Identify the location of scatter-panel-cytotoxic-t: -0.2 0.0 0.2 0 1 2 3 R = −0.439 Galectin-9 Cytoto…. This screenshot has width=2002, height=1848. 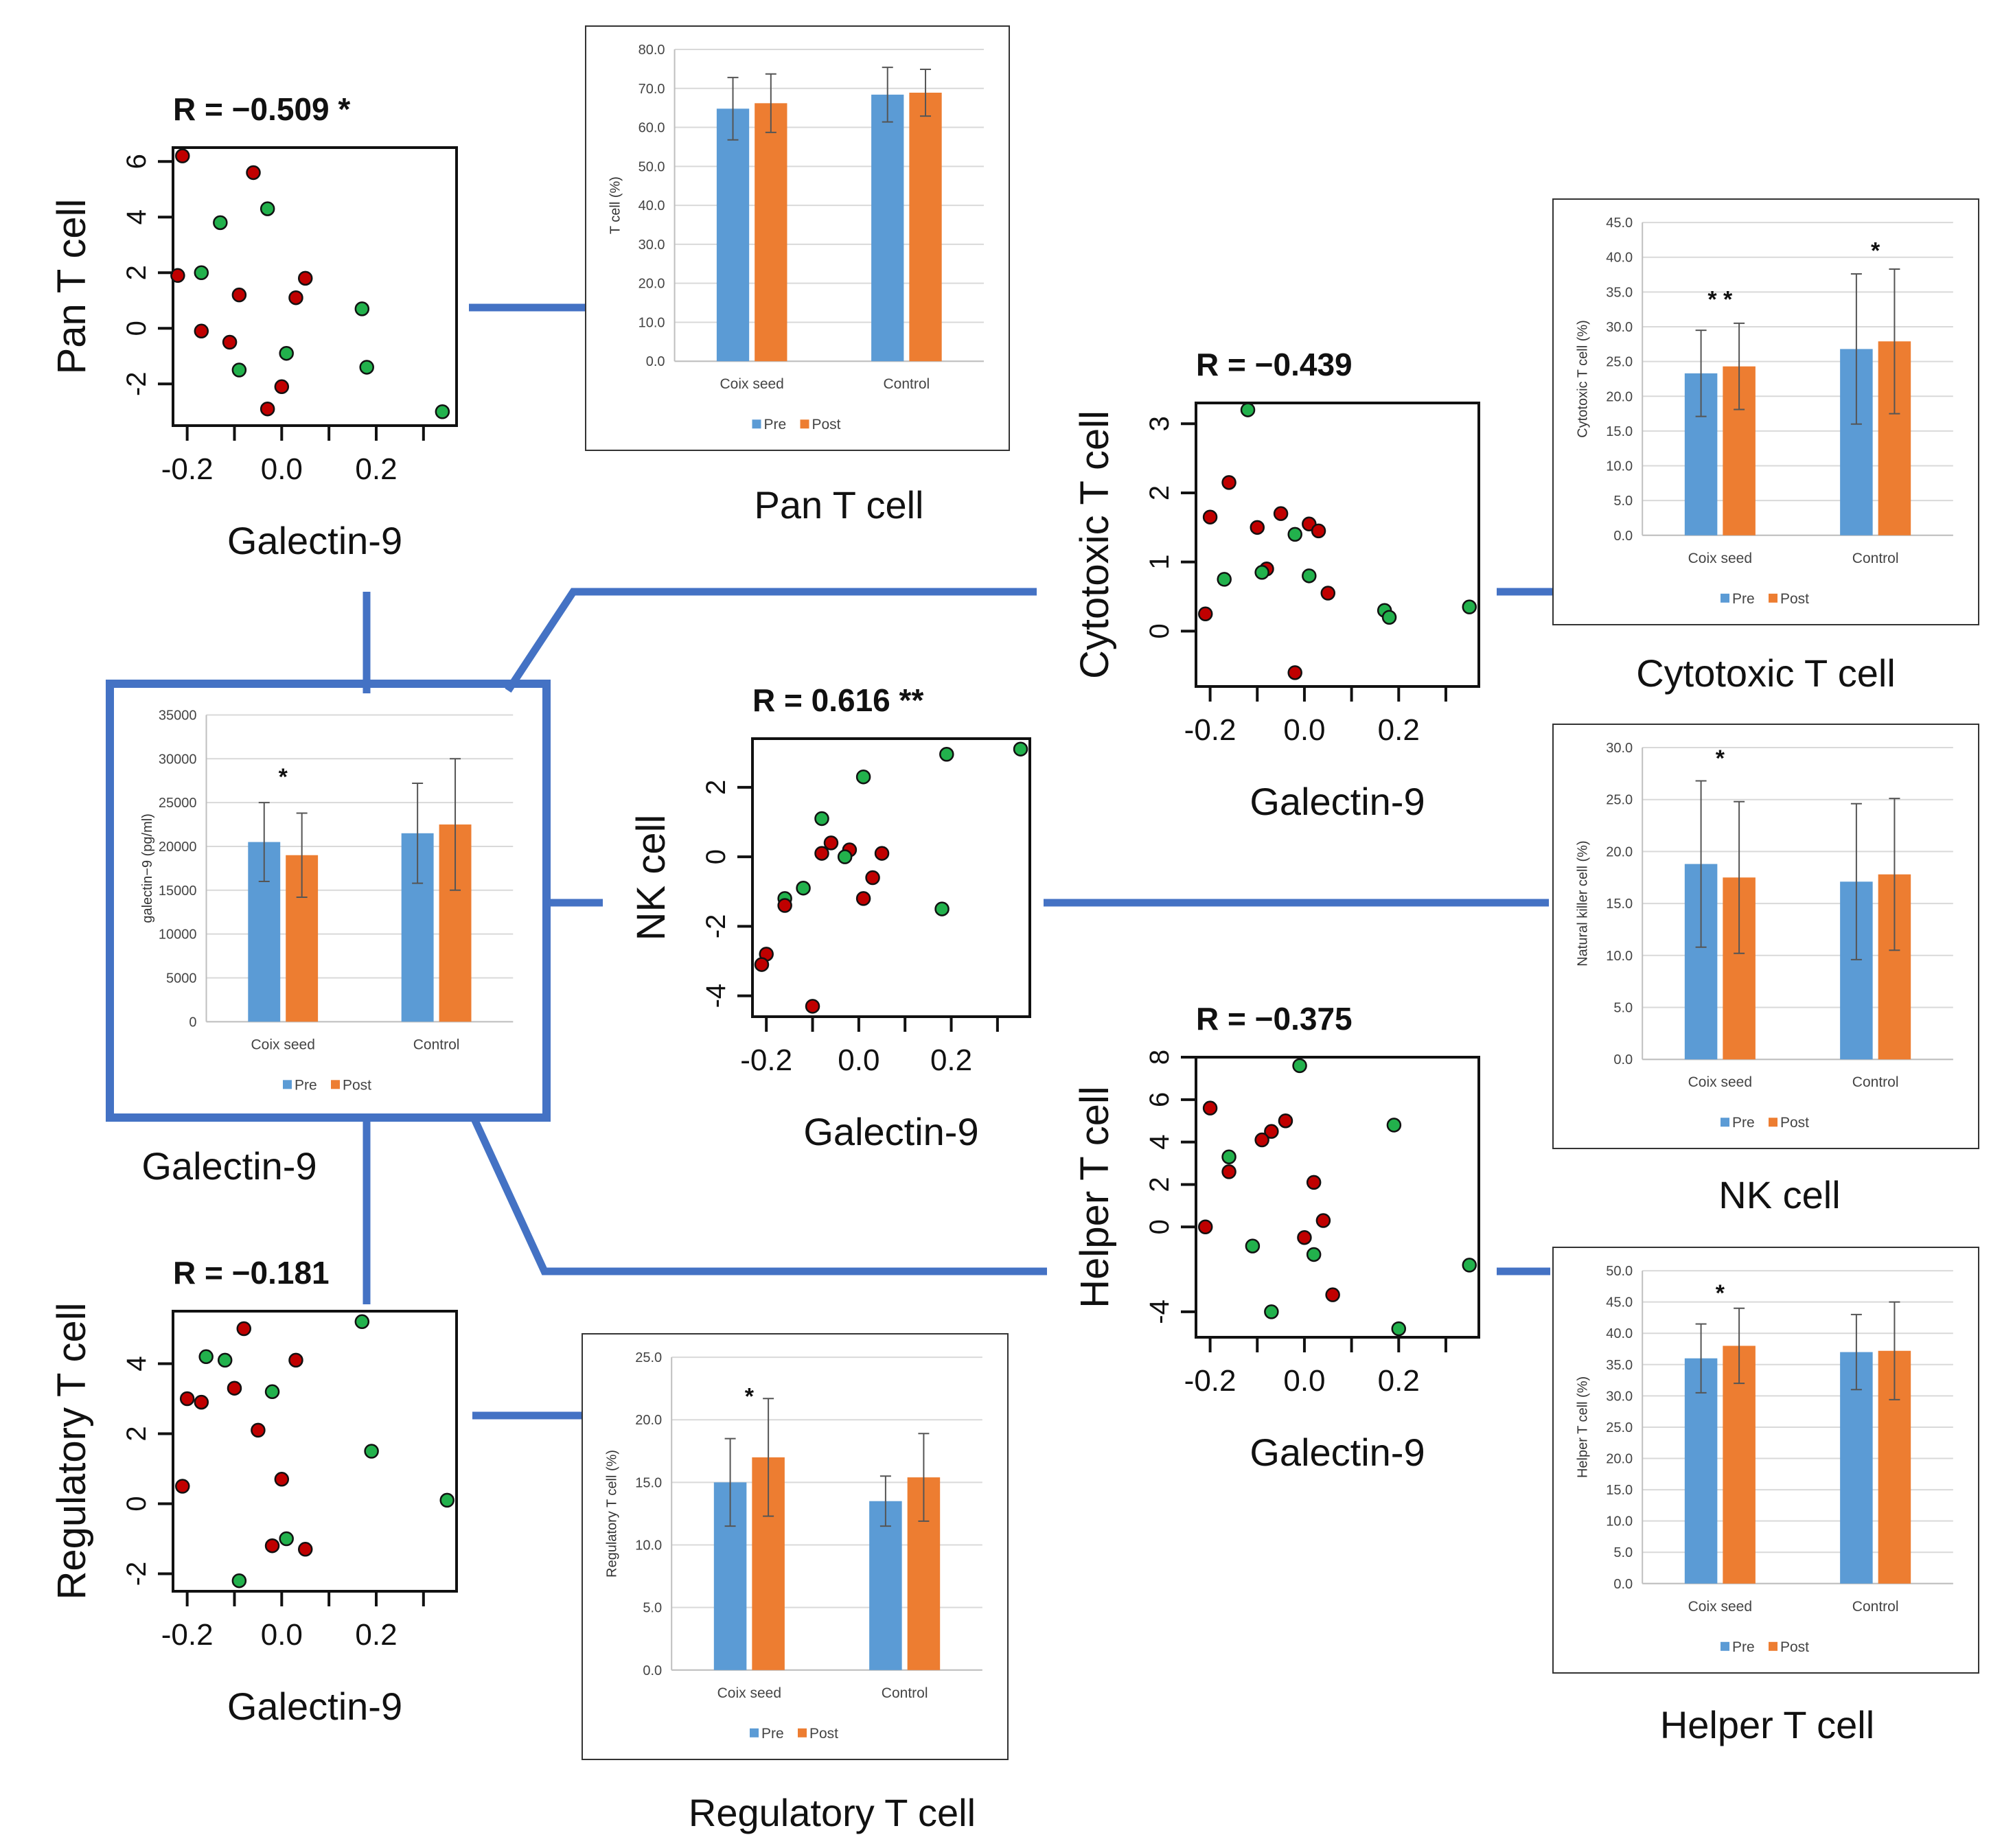
(1276, 585).